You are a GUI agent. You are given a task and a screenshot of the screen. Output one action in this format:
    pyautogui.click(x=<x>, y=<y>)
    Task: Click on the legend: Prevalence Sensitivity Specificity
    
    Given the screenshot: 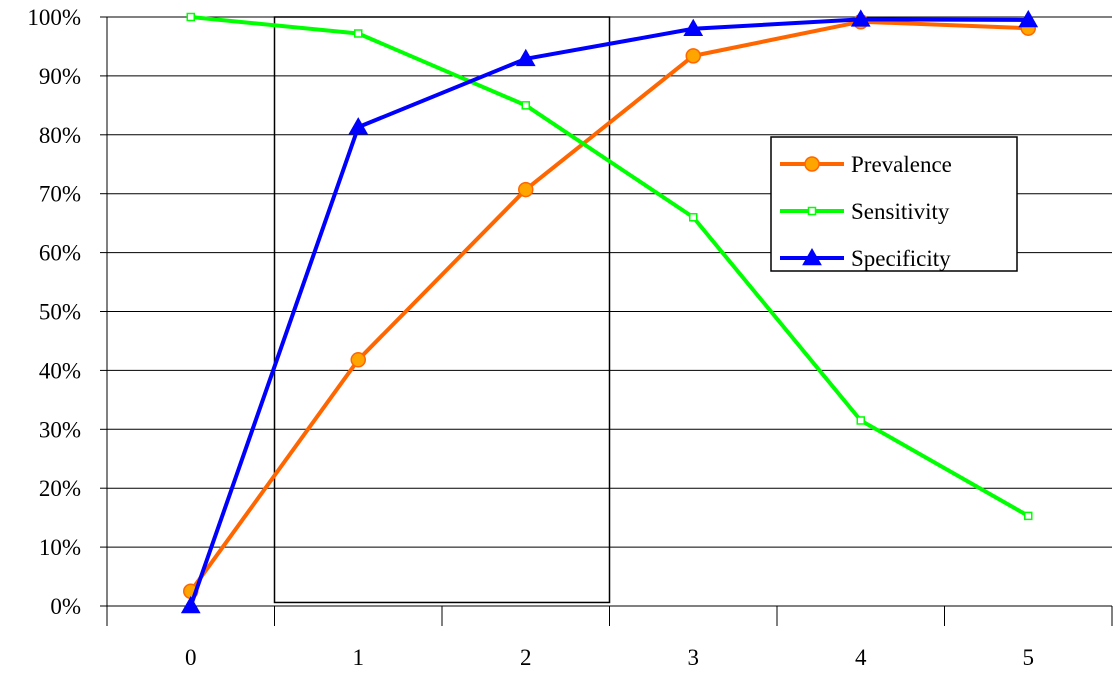 What is the action you would take?
    pyautogui.click(x=894, y=204)
    